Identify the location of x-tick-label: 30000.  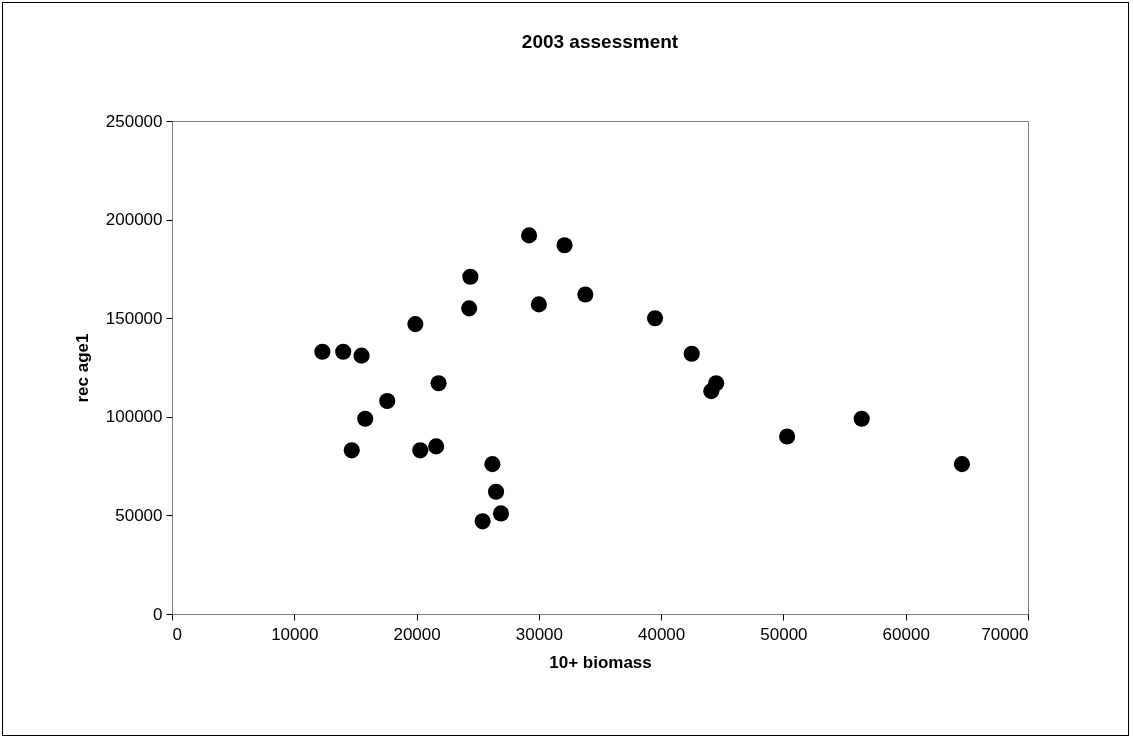
(539, 634).